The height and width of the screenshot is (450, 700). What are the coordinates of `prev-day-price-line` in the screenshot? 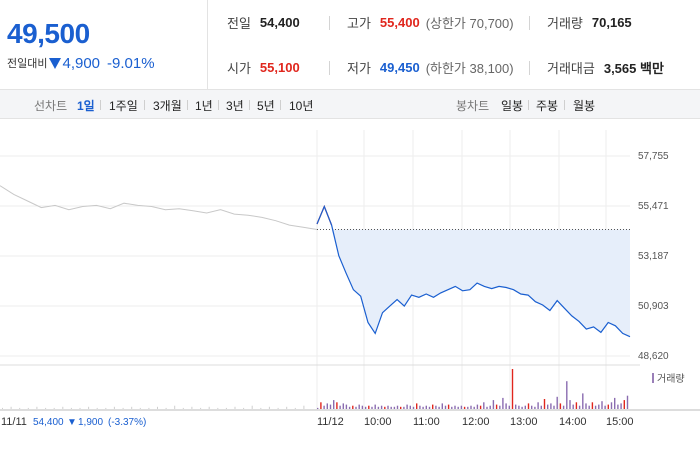 It's located at (159, 207).